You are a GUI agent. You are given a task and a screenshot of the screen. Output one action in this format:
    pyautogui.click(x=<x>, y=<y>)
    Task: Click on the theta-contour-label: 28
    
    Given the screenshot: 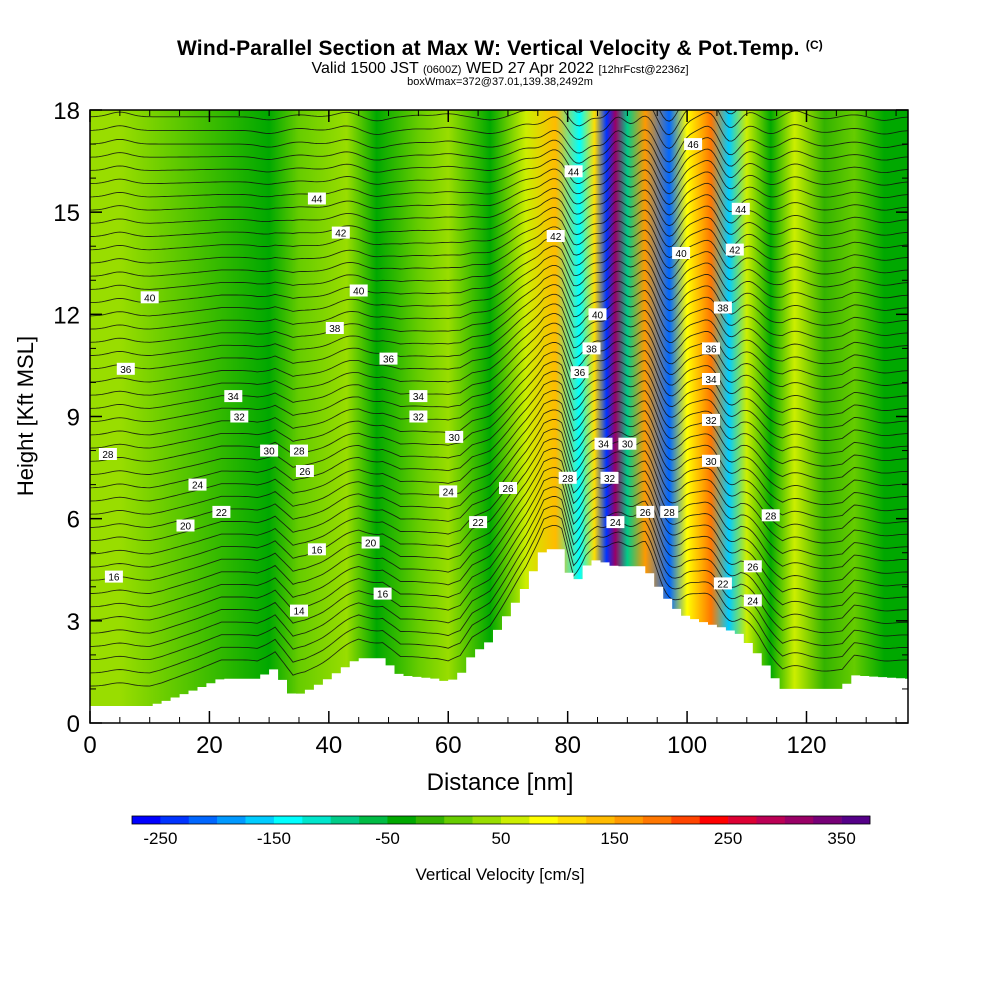 What is the action you would take?
    pyautogui.click(x=299, y=451)
    